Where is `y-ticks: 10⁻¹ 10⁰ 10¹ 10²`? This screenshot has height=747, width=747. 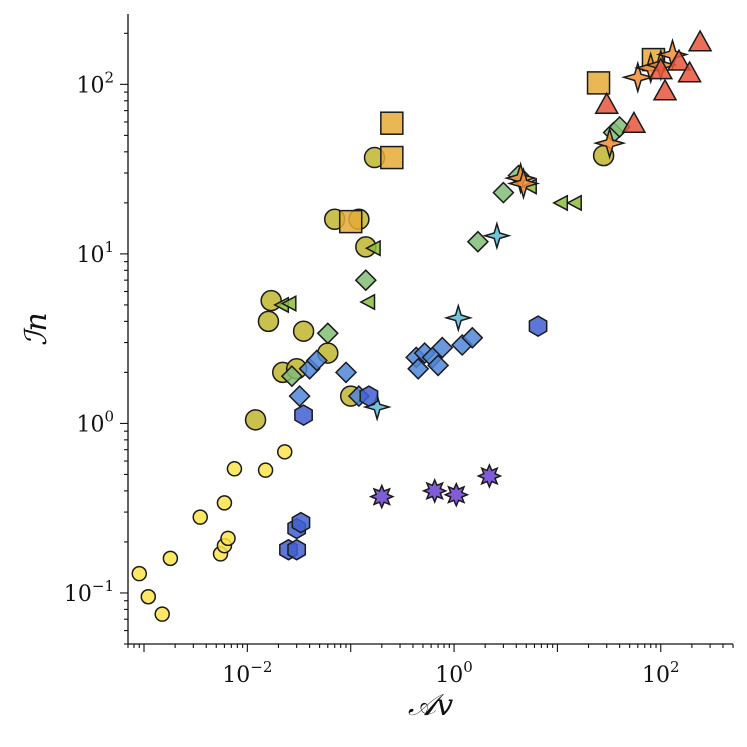
y-ticks: 10⁻¹ 10⁰ 10¹ 10² is located at coordinates (96, 338).